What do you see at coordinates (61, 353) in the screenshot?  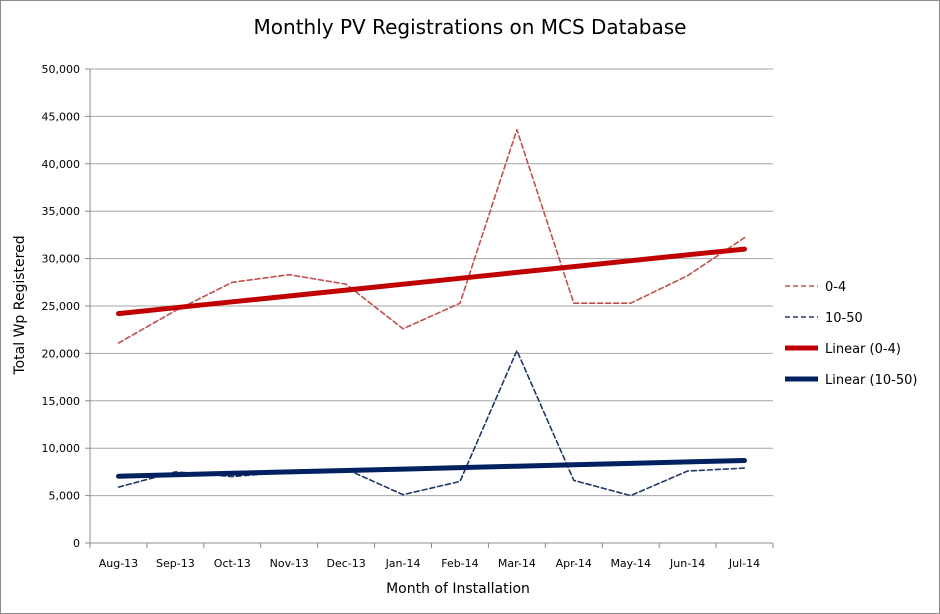 I see `y-tick-label: 20,000` at bounding box center [61, 353].